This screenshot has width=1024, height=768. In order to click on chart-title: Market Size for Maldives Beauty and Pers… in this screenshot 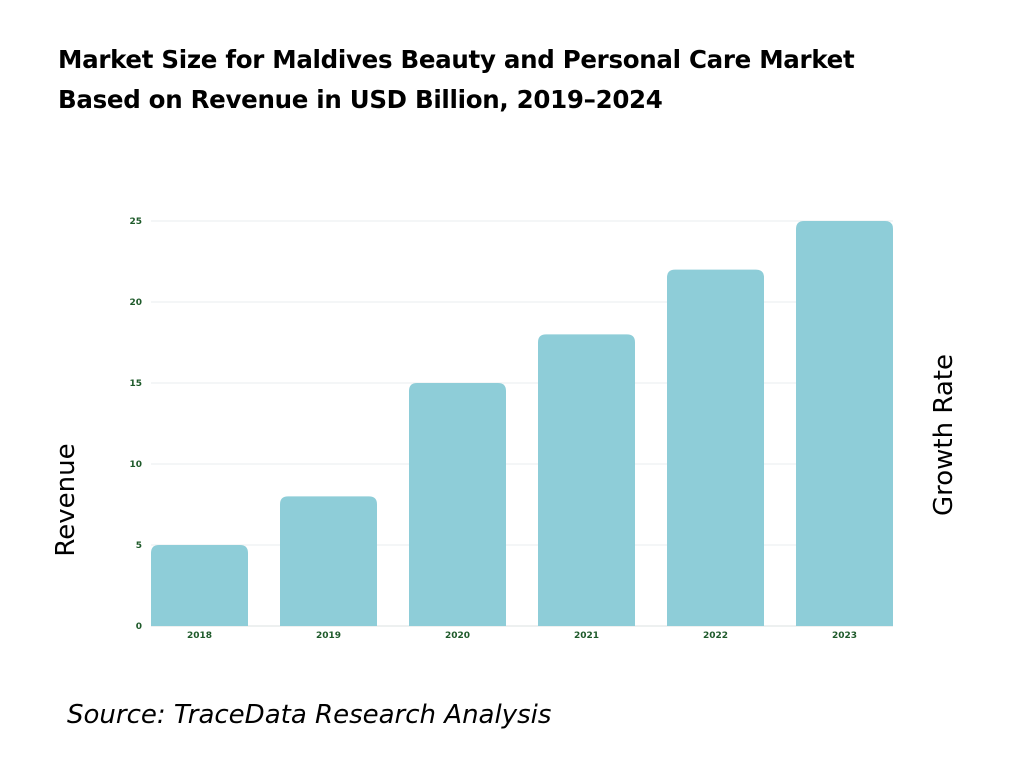, I will do `click(456, 80)`.